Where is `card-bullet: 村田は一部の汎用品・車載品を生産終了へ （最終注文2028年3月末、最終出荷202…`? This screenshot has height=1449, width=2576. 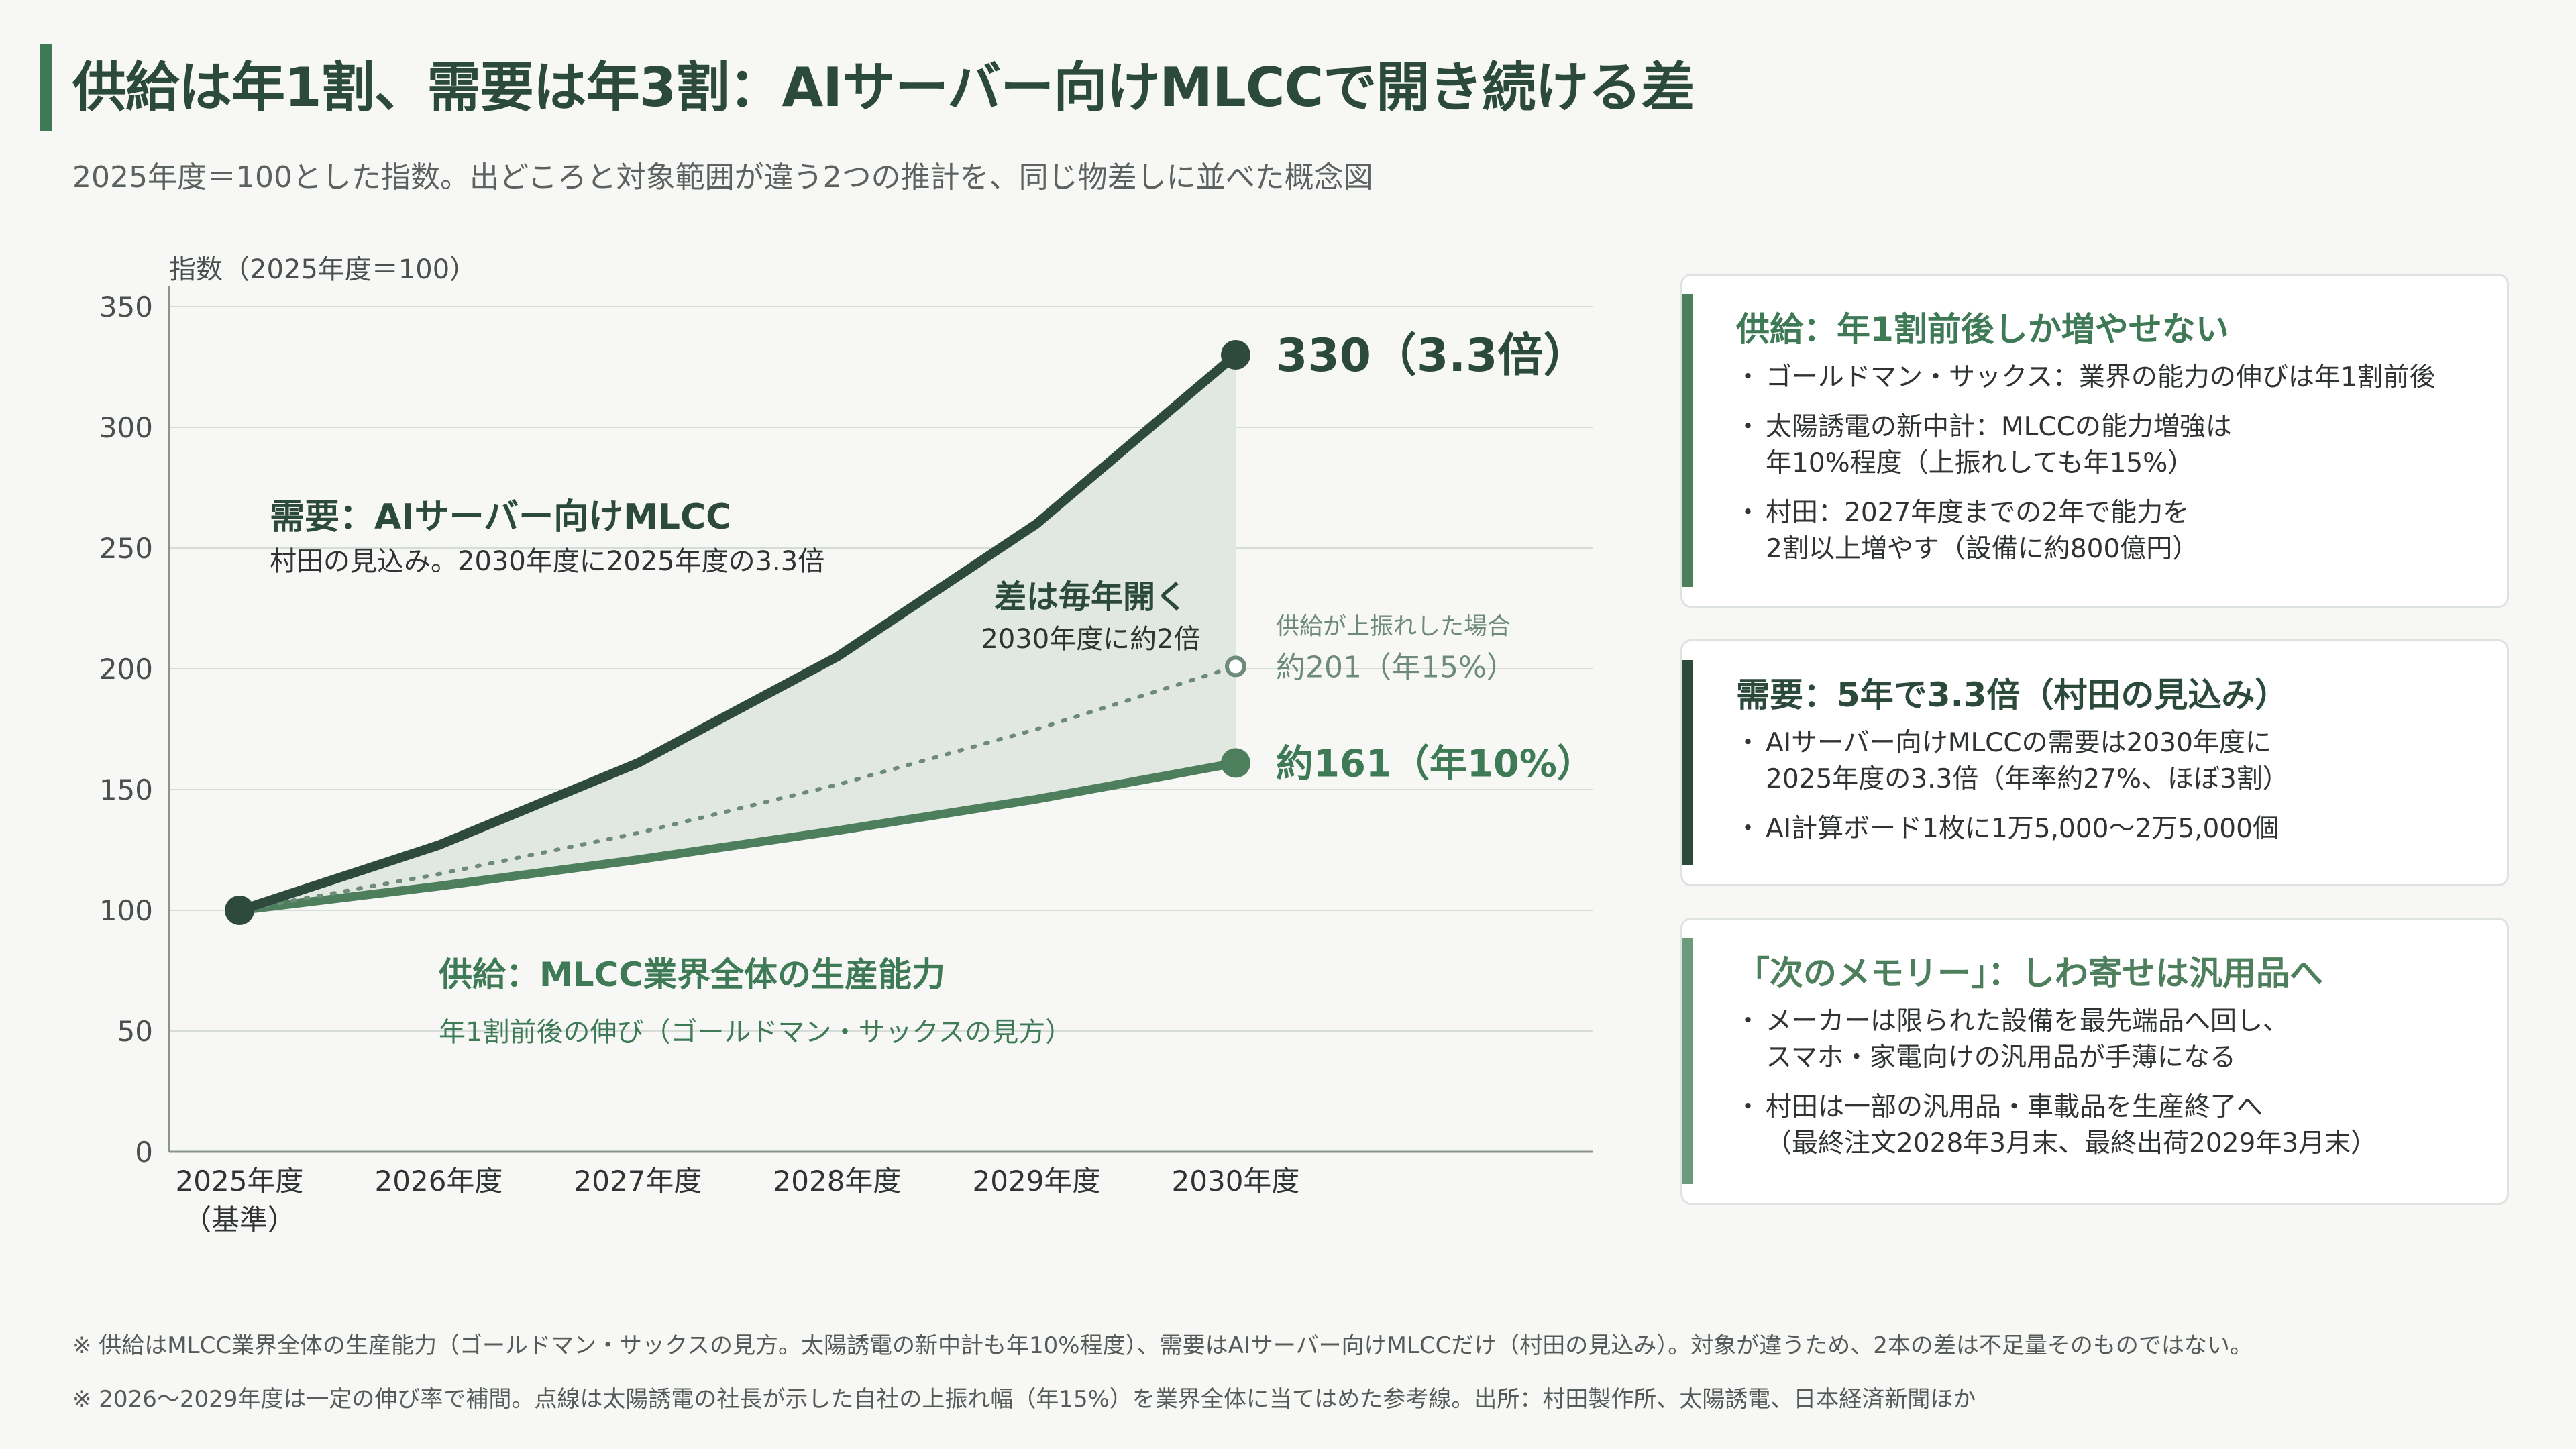
card-bullet: 村田は一部の汎用品・車載品を生産終了へ （最終注文2028年3月末、最終出荷202… is located at coordinates (2111, 1125).